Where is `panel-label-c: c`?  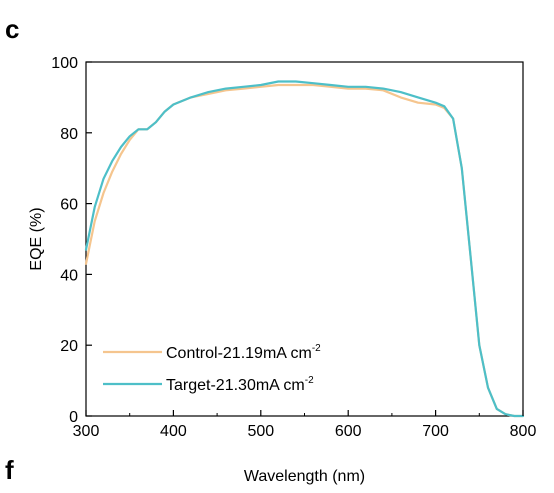
panel-label-c: c is located at coordinates (12, 29).